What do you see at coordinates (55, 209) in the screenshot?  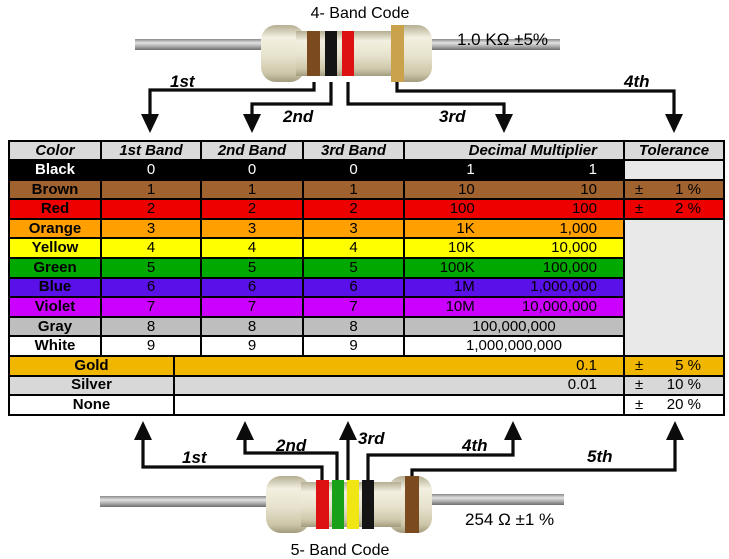 I see `color-name: Red` at bounding box center [55, 209].